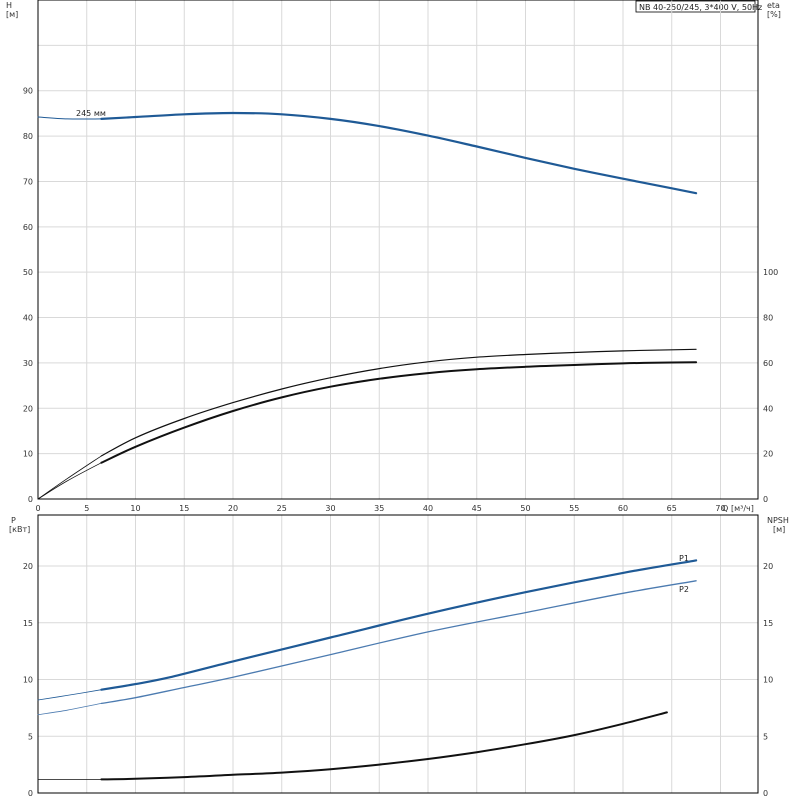  I want to click on npsh-axis-label: NPSH, so click(778, 520).